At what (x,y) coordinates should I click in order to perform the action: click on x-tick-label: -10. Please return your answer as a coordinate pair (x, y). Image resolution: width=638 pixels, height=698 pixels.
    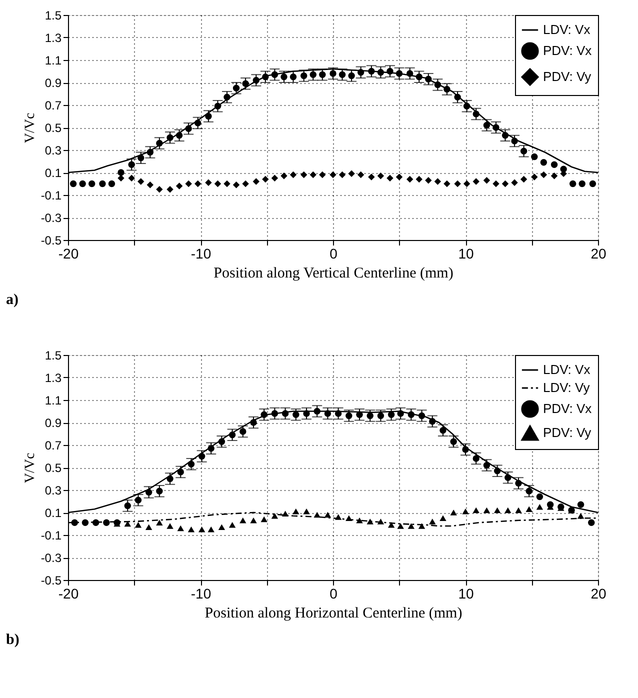
    Looking at the image, I should click on (201, 594).